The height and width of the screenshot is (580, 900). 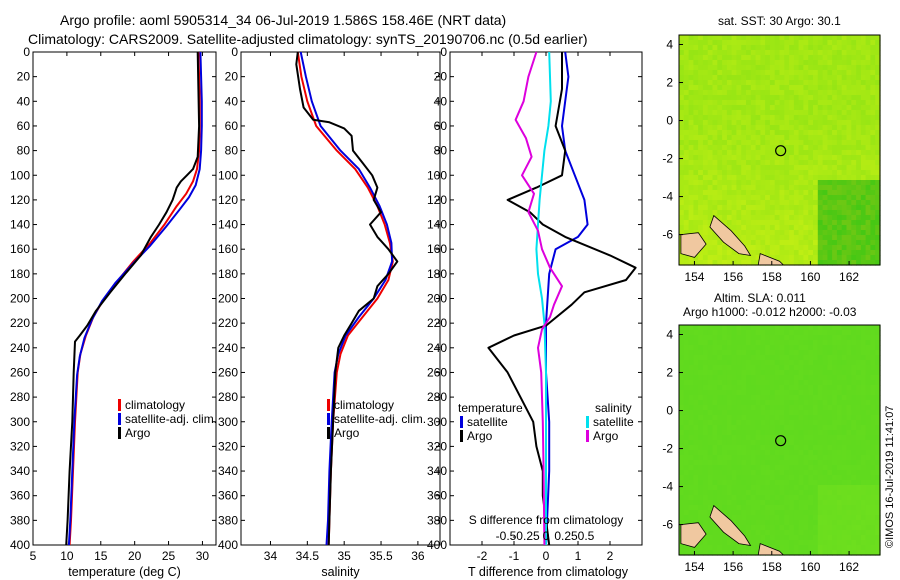 I want to click on sst-map-title: sat. SST: 30 Argo: 30.1, so click(x=779, y=21).